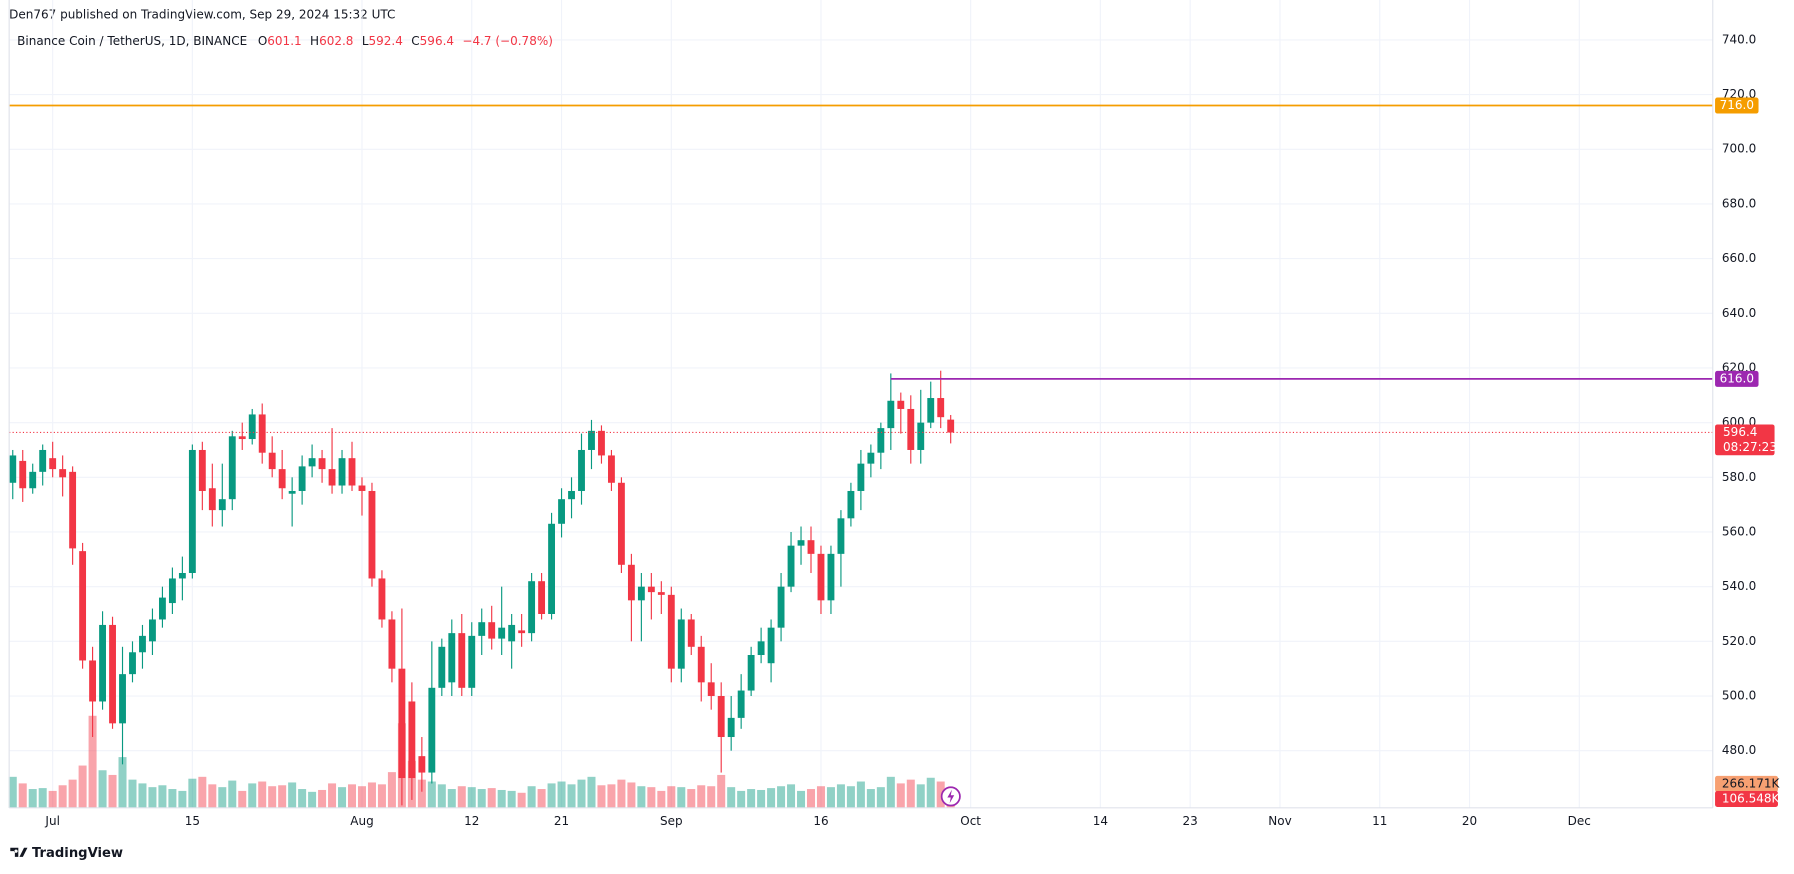 The width and height of the screenshot is (1794, 874). I want to click on volume-last-tag, so click(1746, 798).